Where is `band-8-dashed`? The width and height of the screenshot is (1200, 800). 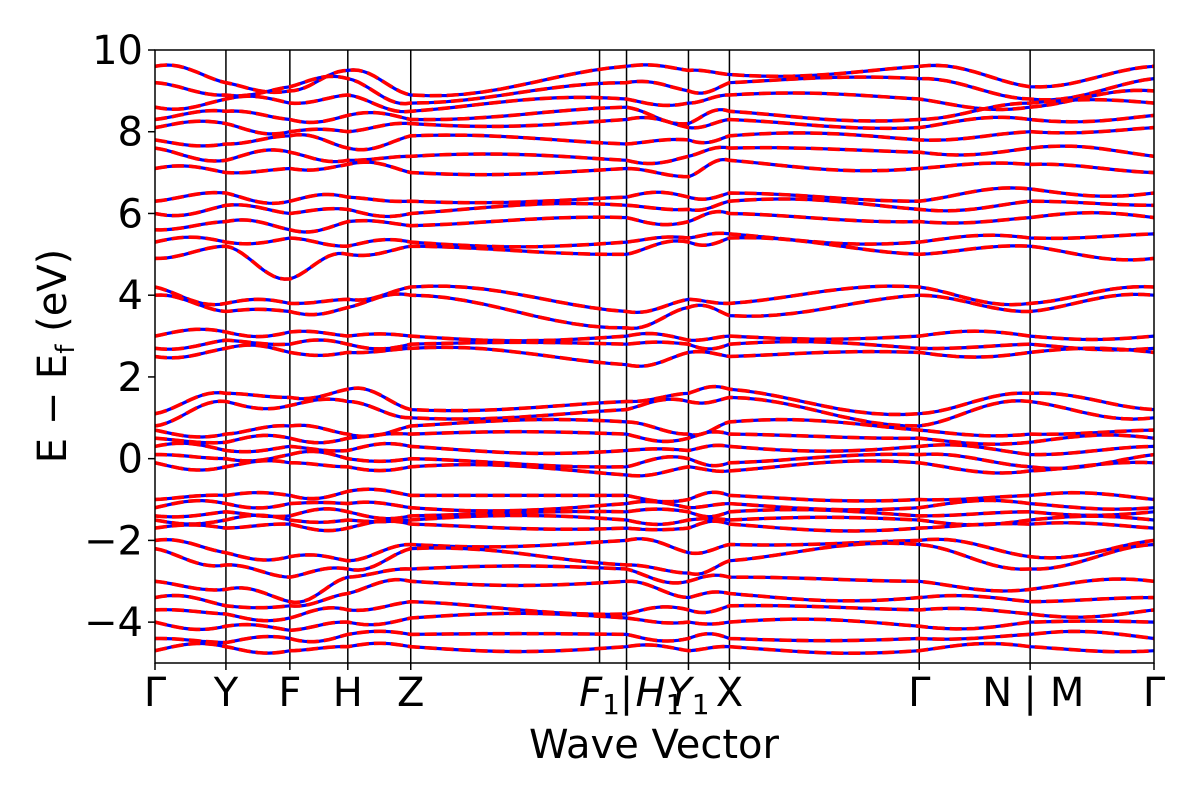
band-8-dashed is located at coordinates (654, 196).